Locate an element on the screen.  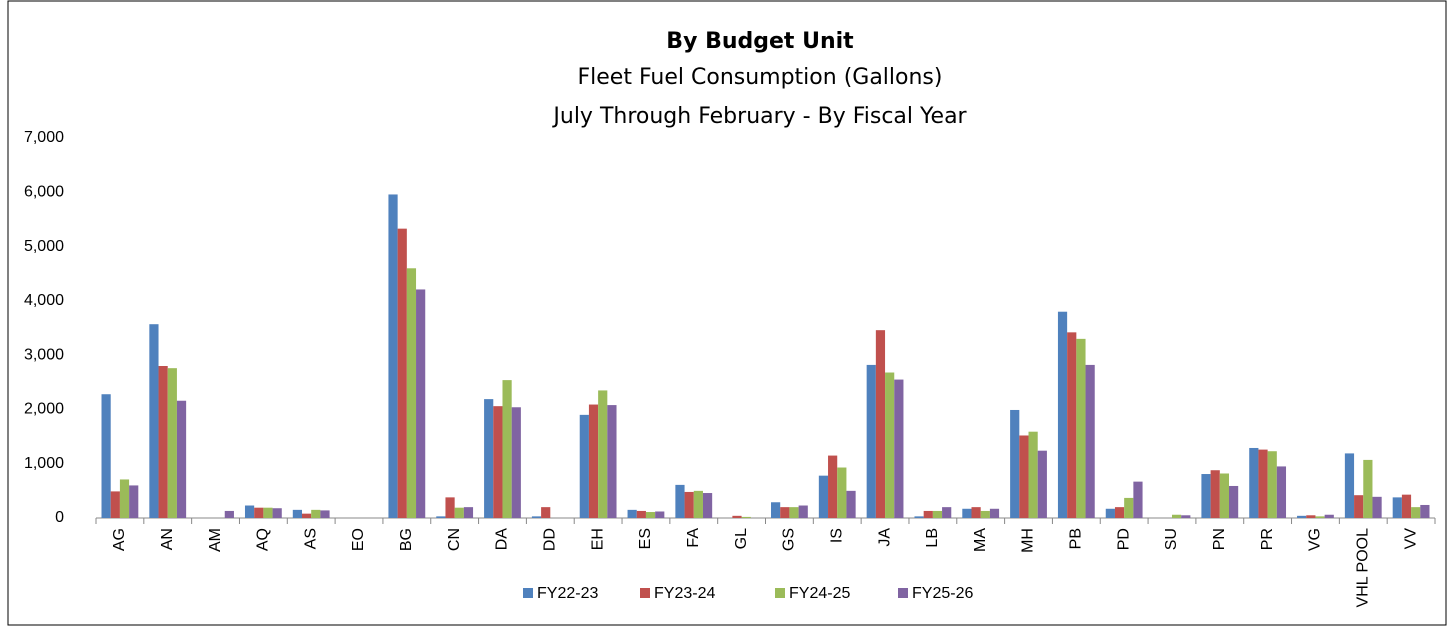
x-tick-label: PN is located at coordinates (1219, 539).